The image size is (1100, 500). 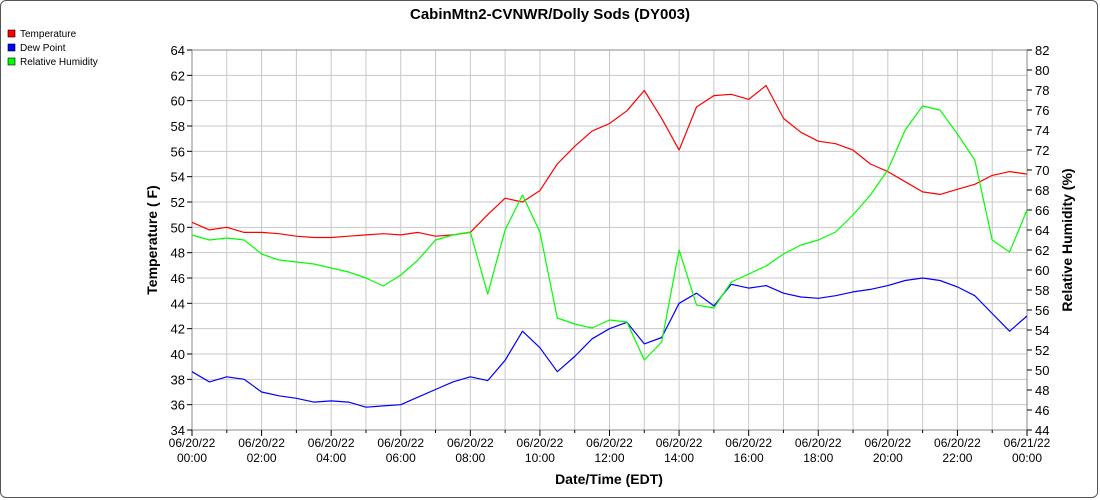 What do you see at coordinates (1042, 170) in the screenshot?
I see `right-tick-label: 70` at bounding box center [1042, 170].